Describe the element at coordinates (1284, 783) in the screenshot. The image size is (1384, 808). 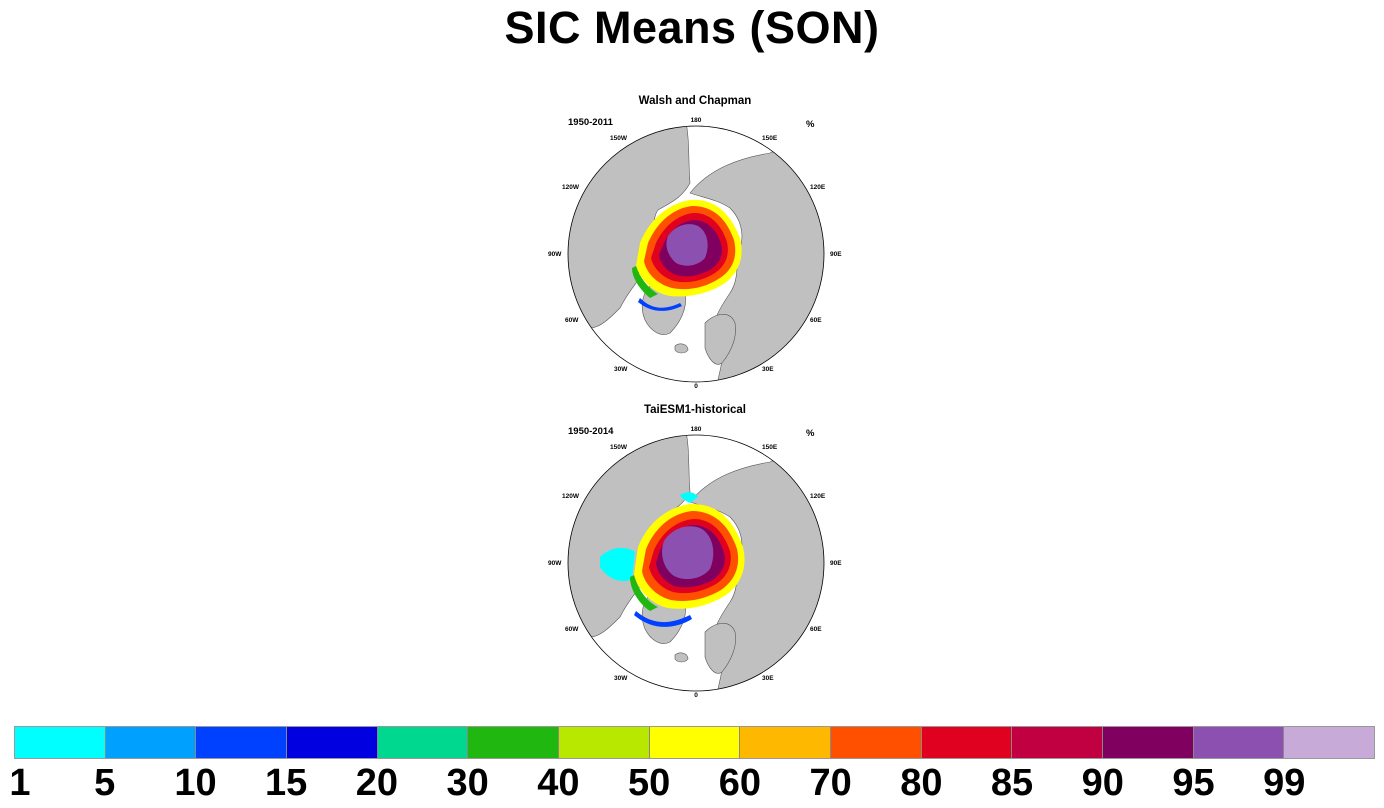
I see `colorbar-label: 99` at that location.